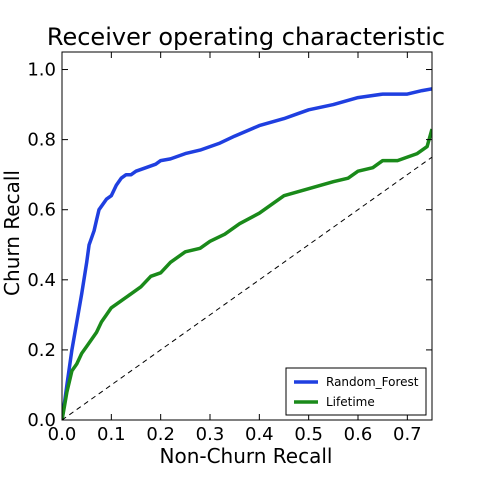 This screenshot has height=481, width=481. I want to click on x-tick-label: 0.4, so click(259, 434).